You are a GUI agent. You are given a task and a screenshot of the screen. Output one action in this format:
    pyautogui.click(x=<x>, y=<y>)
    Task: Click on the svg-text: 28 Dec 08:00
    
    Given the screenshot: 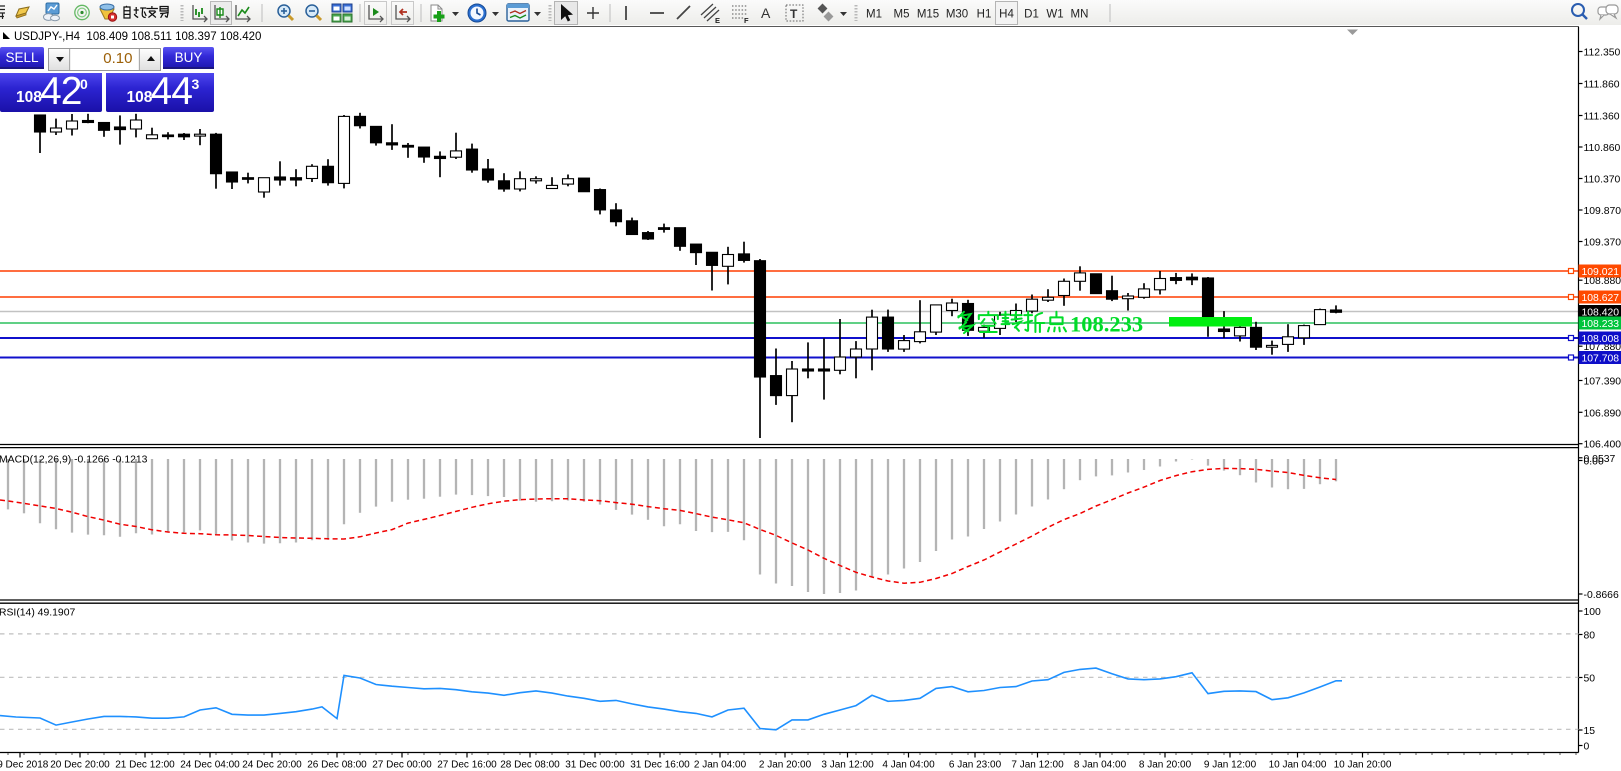 What is the action you would take?
    pyautogui.click(x=530, y=765)
    